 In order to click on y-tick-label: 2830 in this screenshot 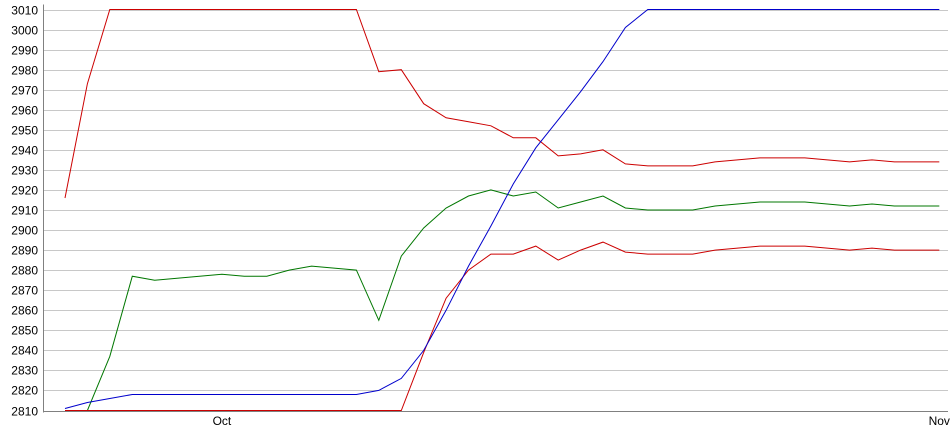, I will do `click(24, 371)`.